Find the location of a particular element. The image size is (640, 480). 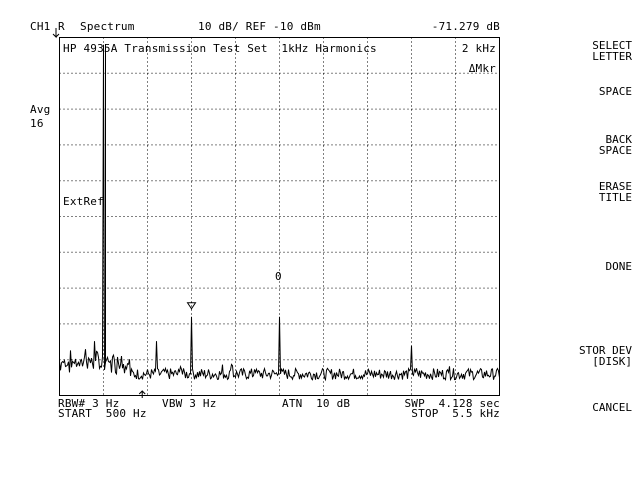

attenuation-label: ATN 10 dB is located at coordinates (316, 403).